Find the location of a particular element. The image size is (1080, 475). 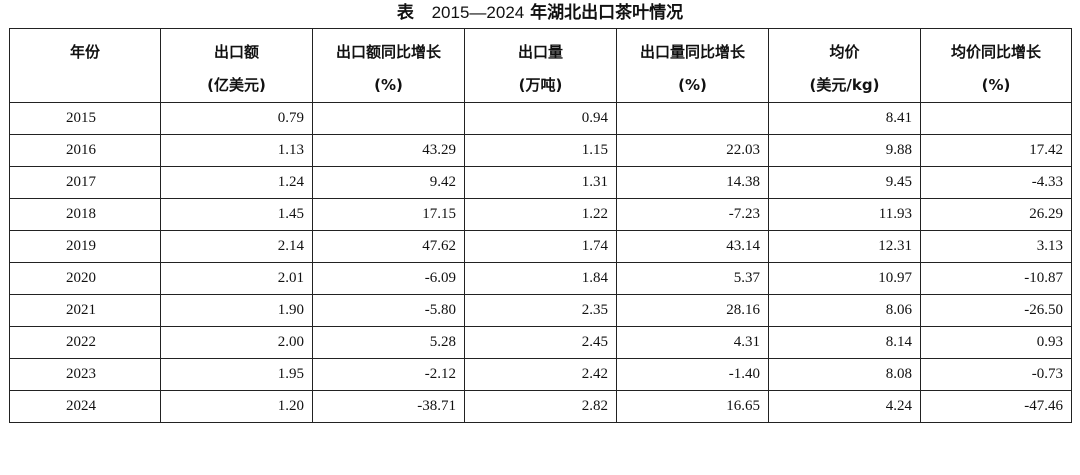

cell-year: 2019 is located at coordinates (85, 246).